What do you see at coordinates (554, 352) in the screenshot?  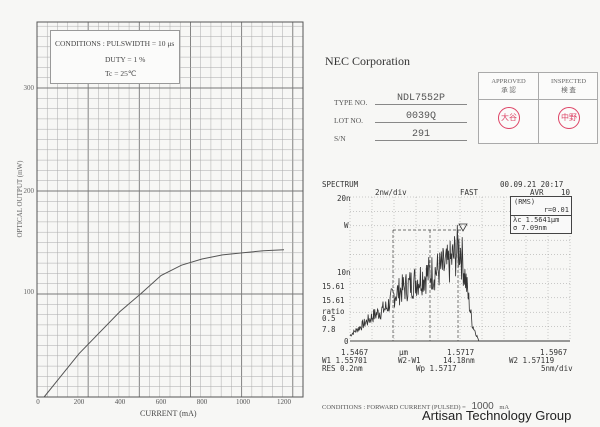 I see `x-end: 1.5967` at bounding box center [554, 352].